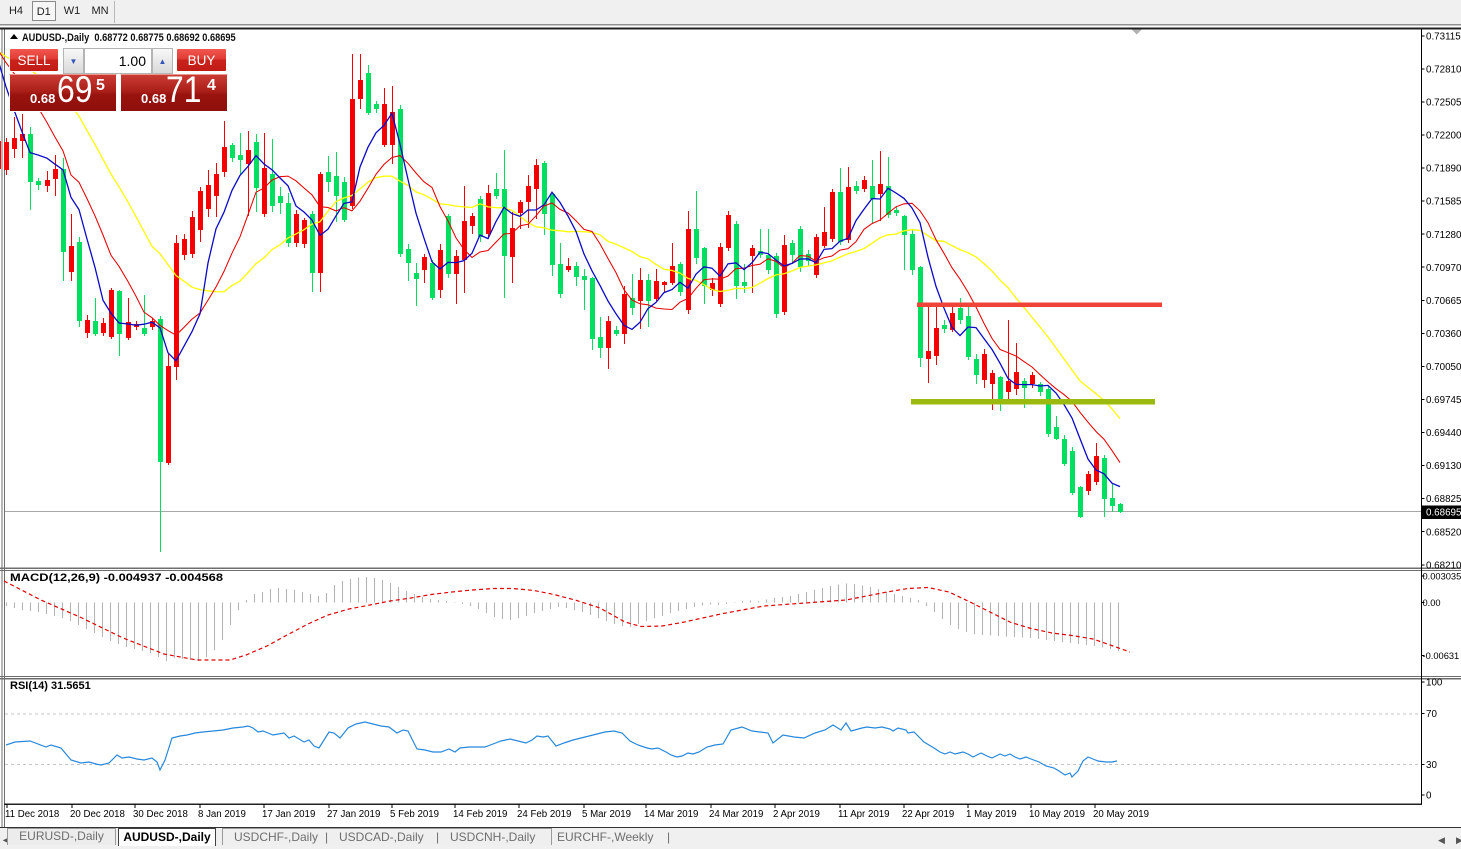 The height and width of the screenshot is (849, 1461). Describe the element at coordinates (1443, 301) in the screenshot. I see `svg-text: 0.70665` at that location.